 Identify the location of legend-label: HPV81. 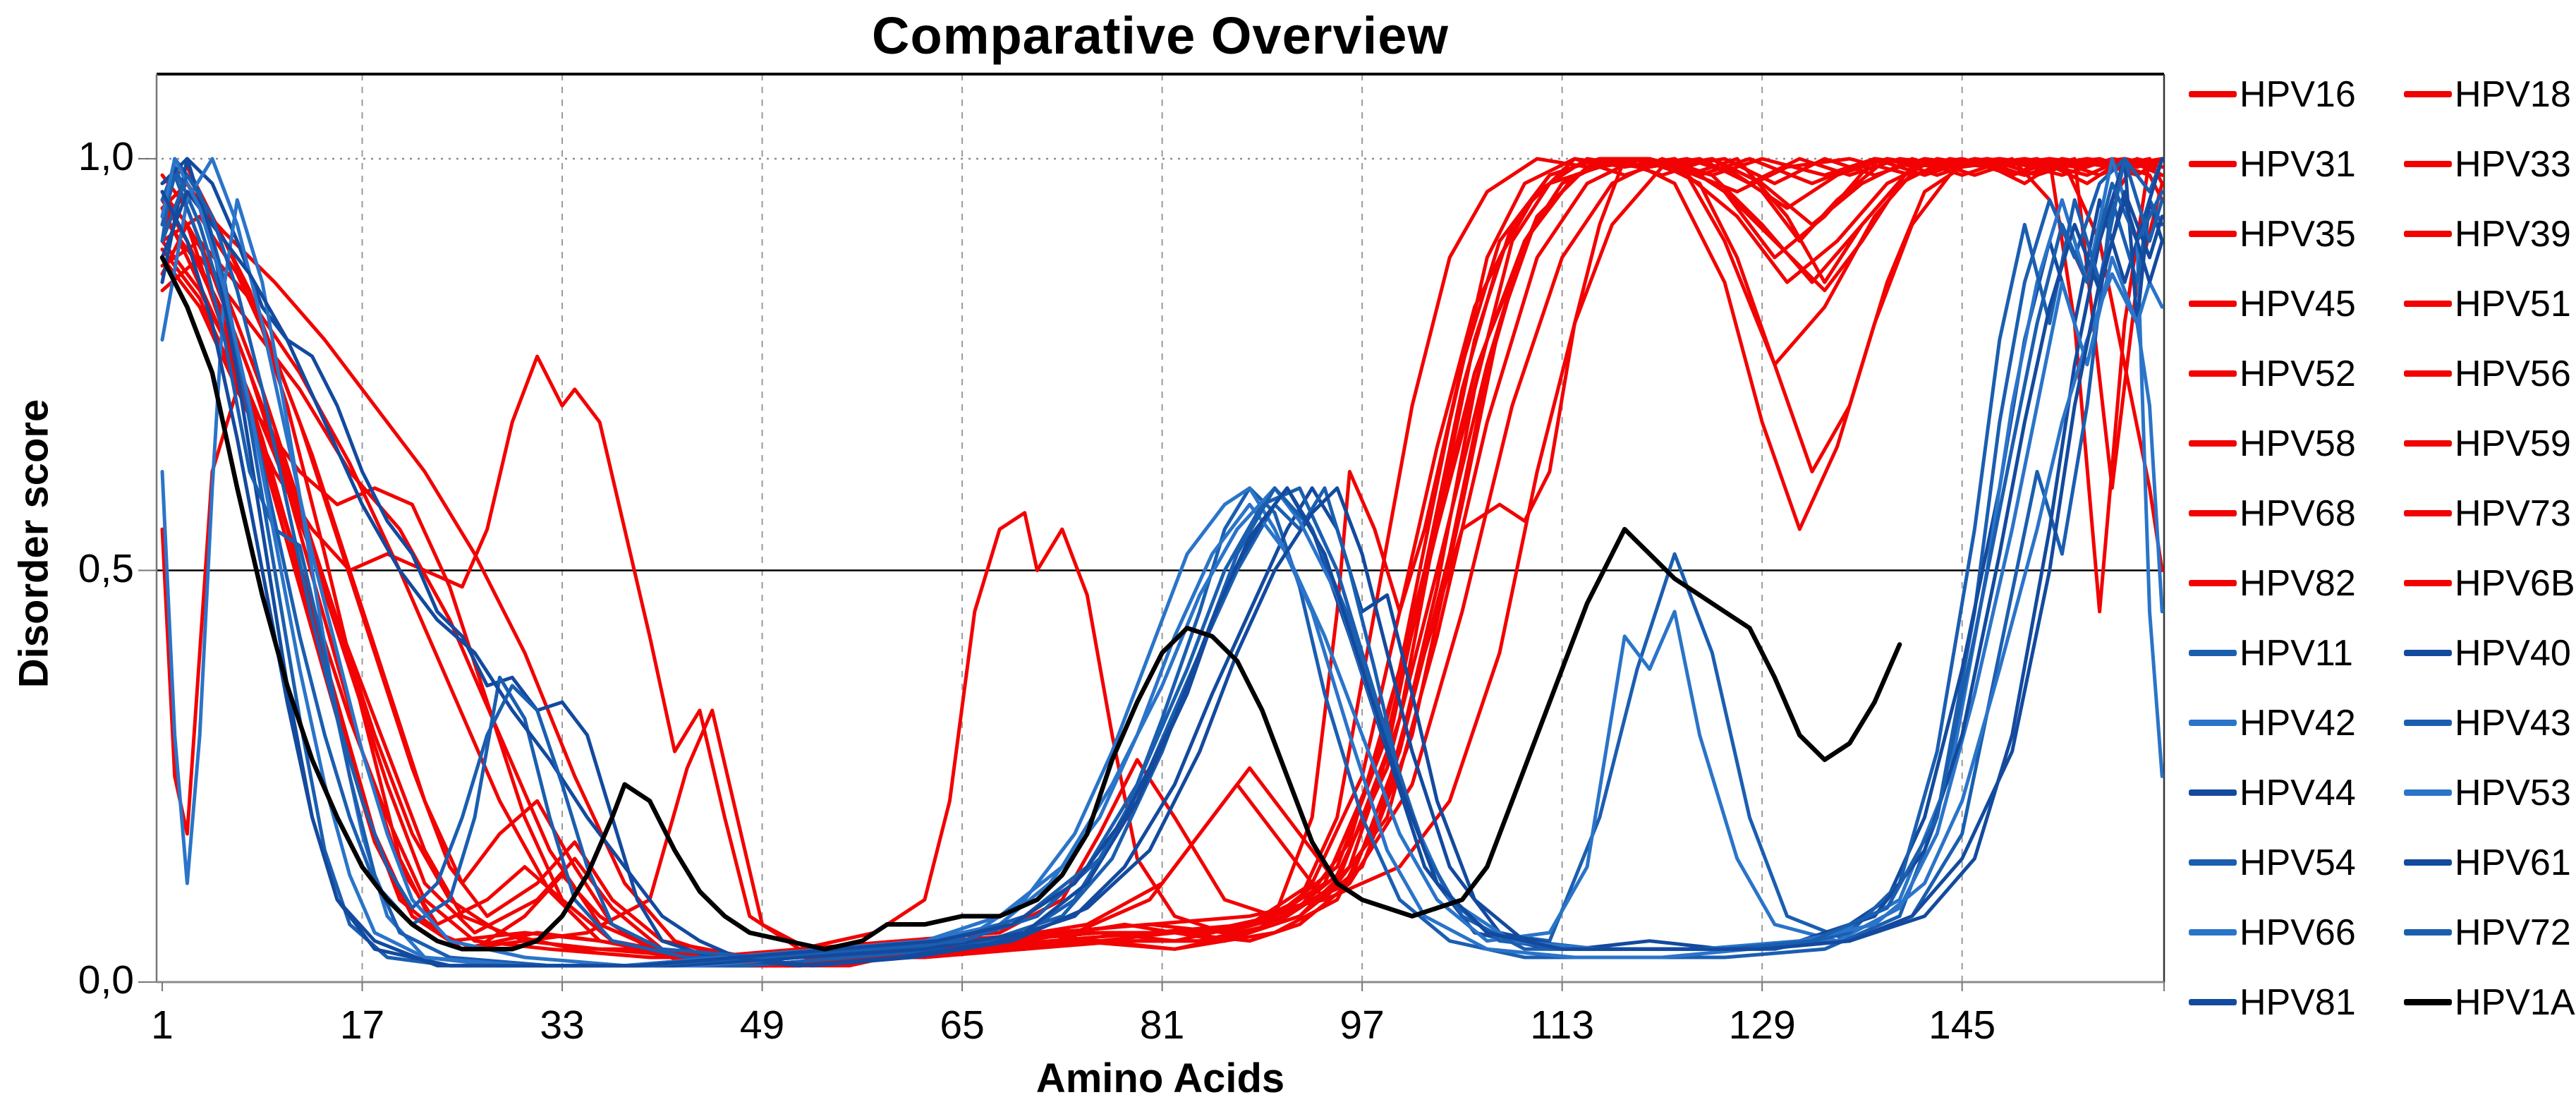
(2298, 1002).